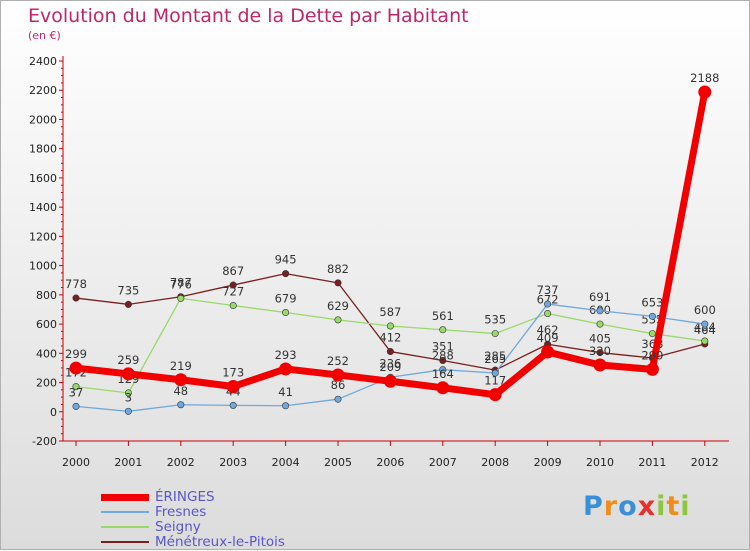  Describe the element at coordinates (43, 90) in the screenshot. I see `y-tick-label: 2200` at that location.